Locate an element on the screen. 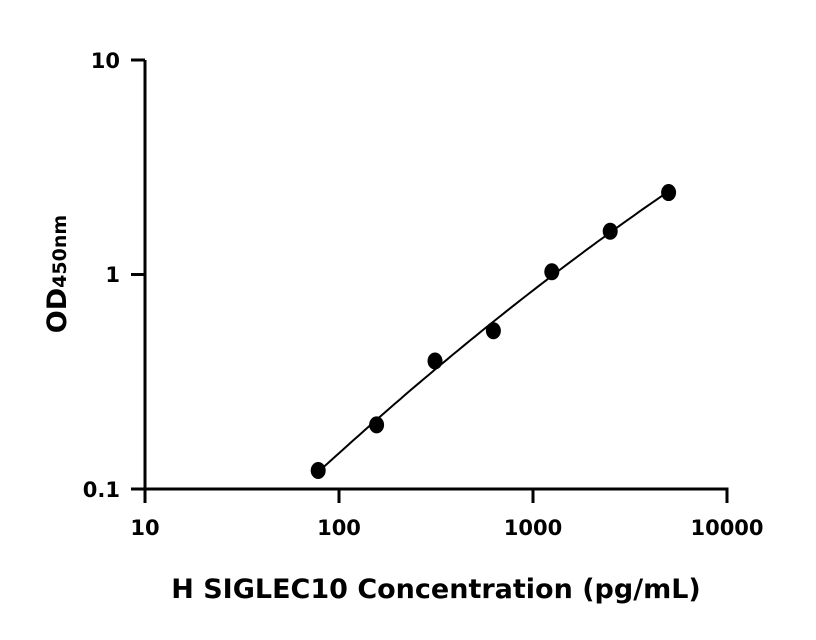  y-tick-label: 0.1 is located at coordinates (101, 490).